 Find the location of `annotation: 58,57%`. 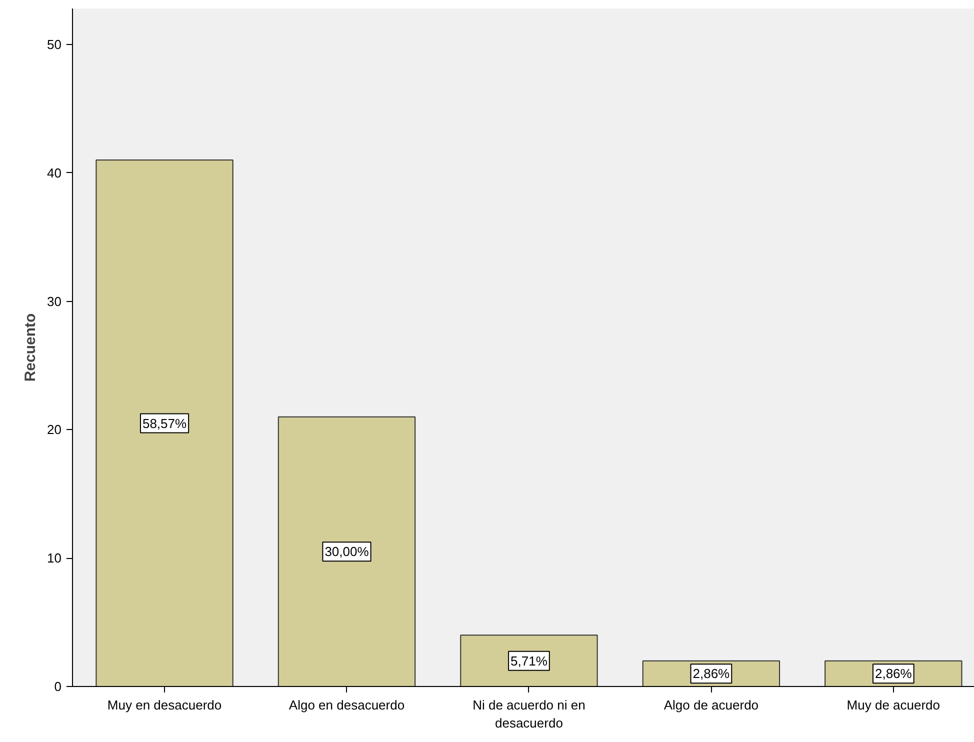

annotation: 58,57% is located at coordinates (165, 423).